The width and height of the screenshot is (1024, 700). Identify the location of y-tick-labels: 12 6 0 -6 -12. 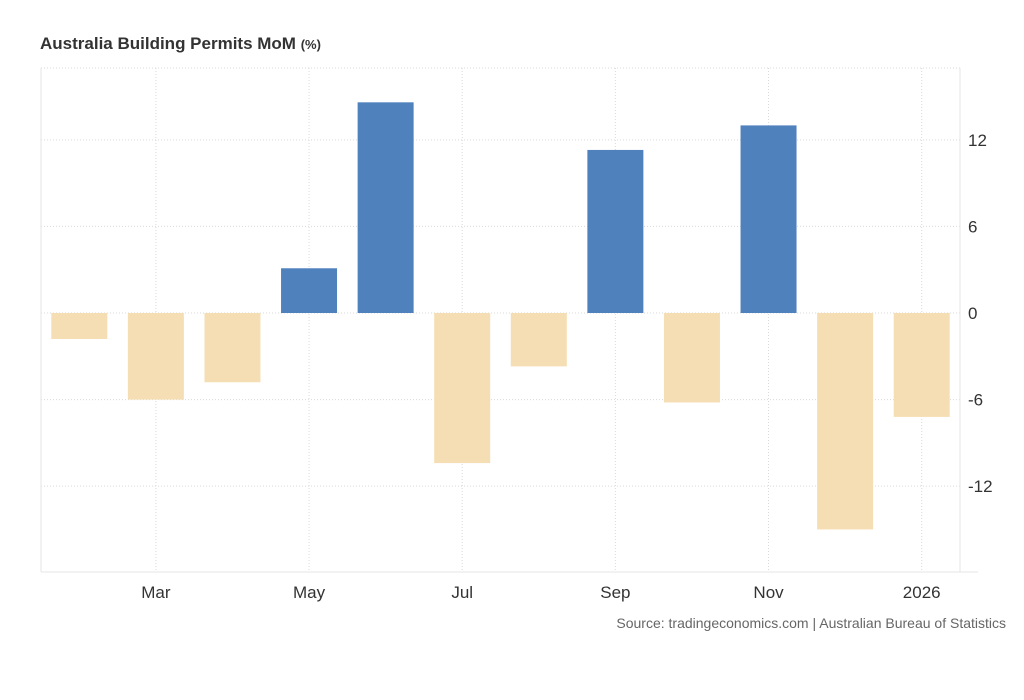
(980, 313).